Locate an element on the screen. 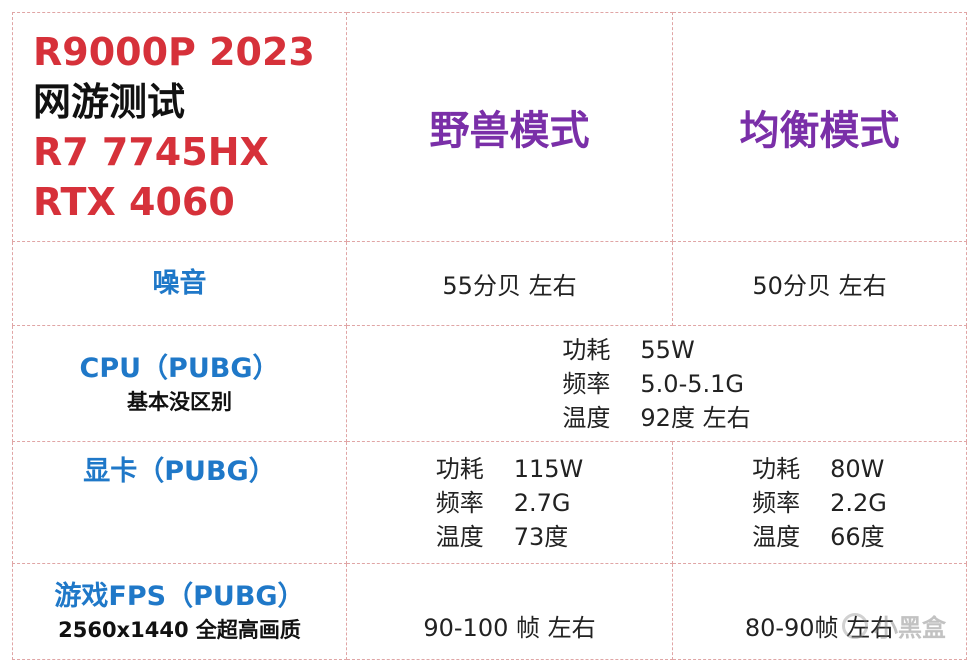 The image size is (972, 665). noise-balance-cell: 50分贝 左右 is located at coordinates (819, 283).